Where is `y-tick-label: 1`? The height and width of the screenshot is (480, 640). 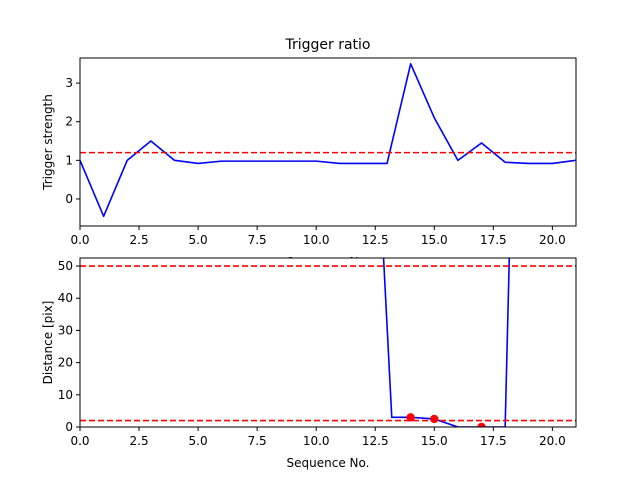 y-tick-label: 1 is located at coordinates (69, 160).